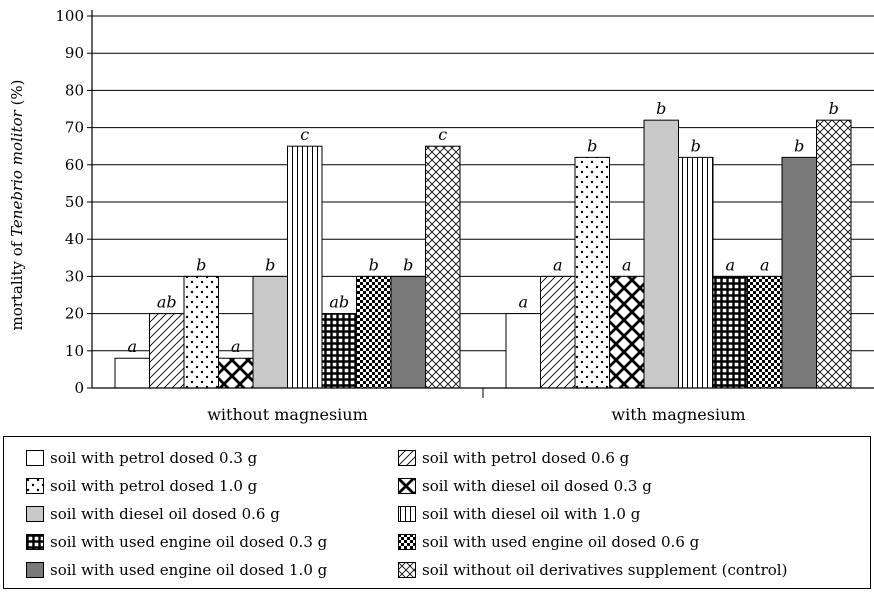  Describe the element at coordinates (74, 128) in the screenshot. I see `y-tick-label: 70` at that location.